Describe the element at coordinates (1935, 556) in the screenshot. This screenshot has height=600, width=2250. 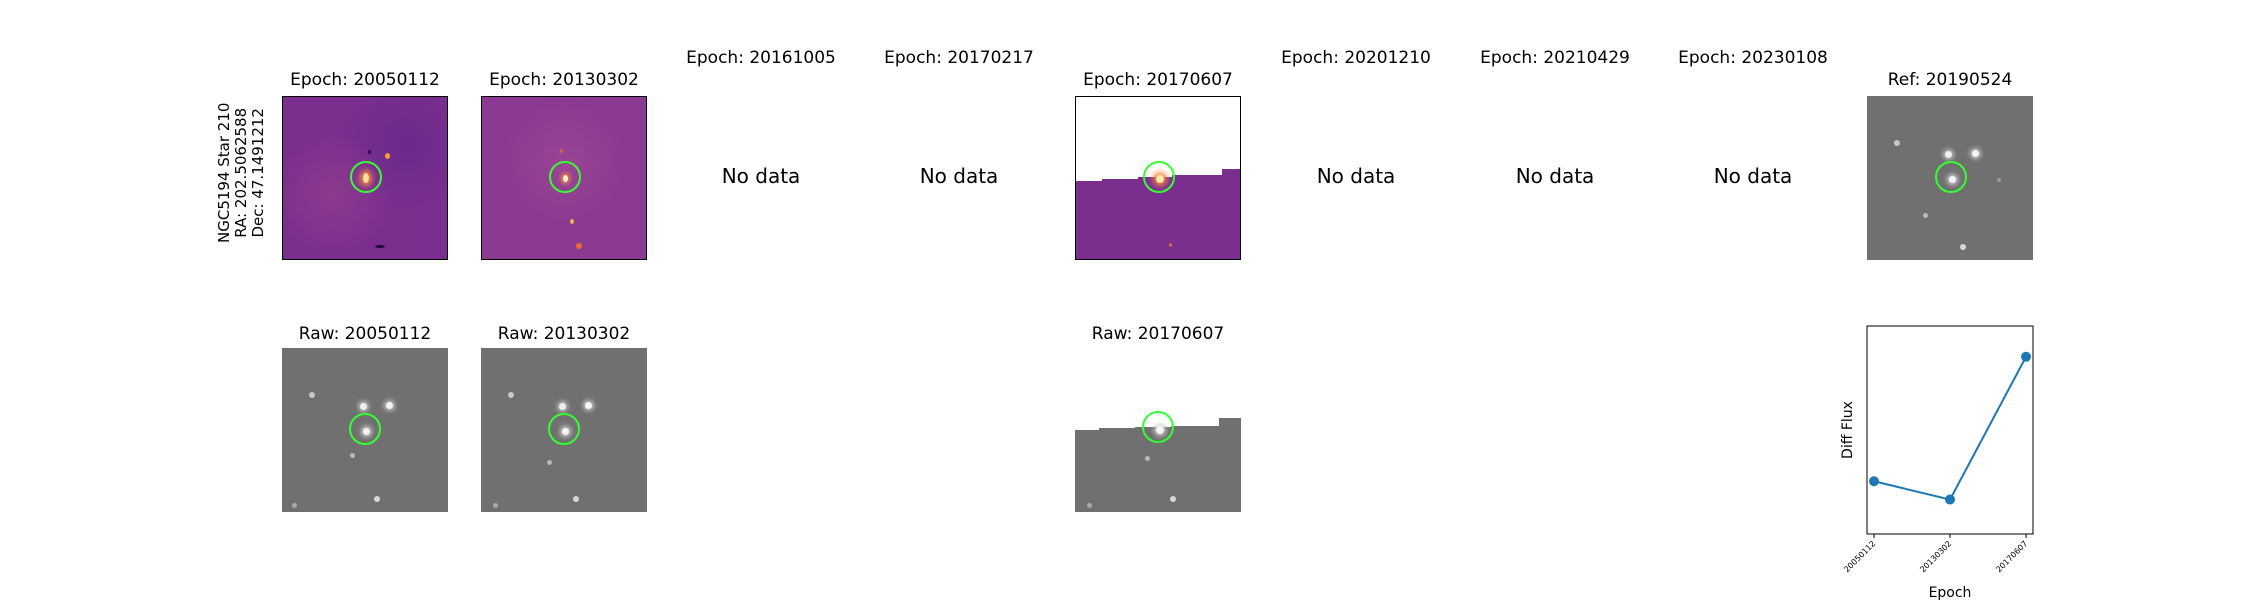
I see `x-tick-label: 20130302` at that location.